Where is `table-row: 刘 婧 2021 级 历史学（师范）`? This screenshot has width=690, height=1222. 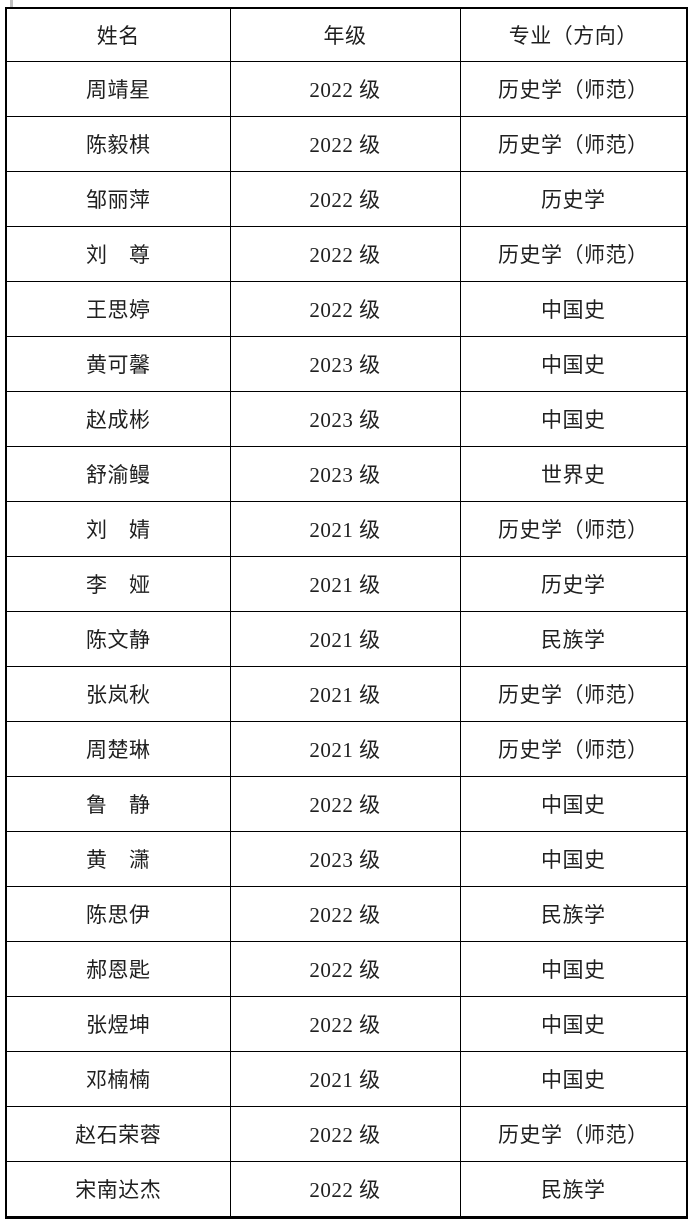
table-row: 刘 婧 2021 级 历史学（师范） is located at coordinates (346, 529).